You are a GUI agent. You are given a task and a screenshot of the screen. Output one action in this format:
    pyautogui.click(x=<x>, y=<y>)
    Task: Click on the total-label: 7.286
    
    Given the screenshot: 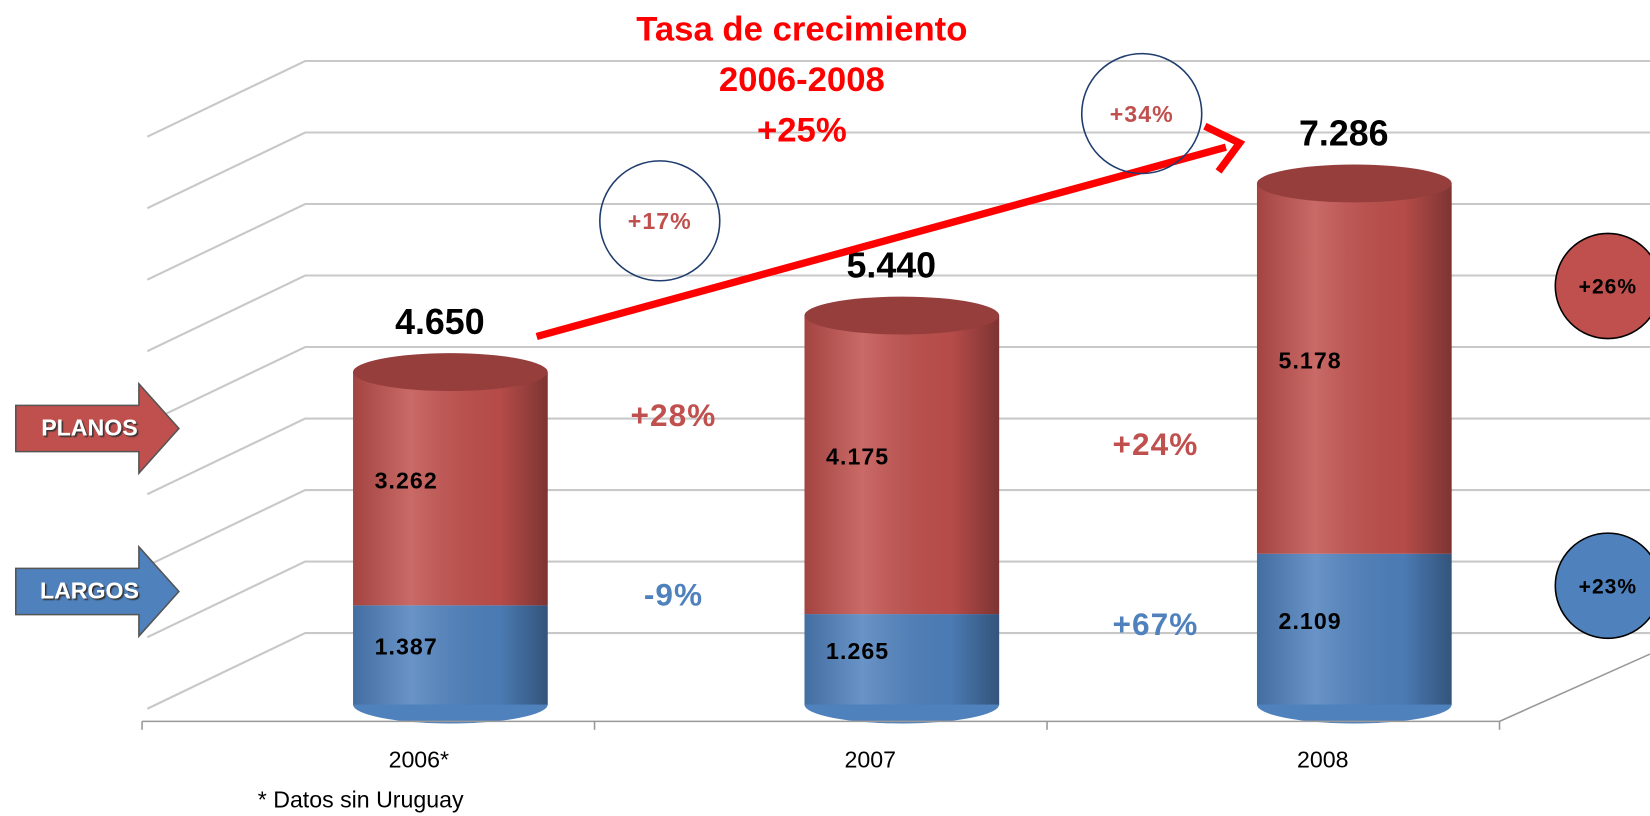 What is the action you would take?
    pyautogui.click(x=1344, y=134)
    